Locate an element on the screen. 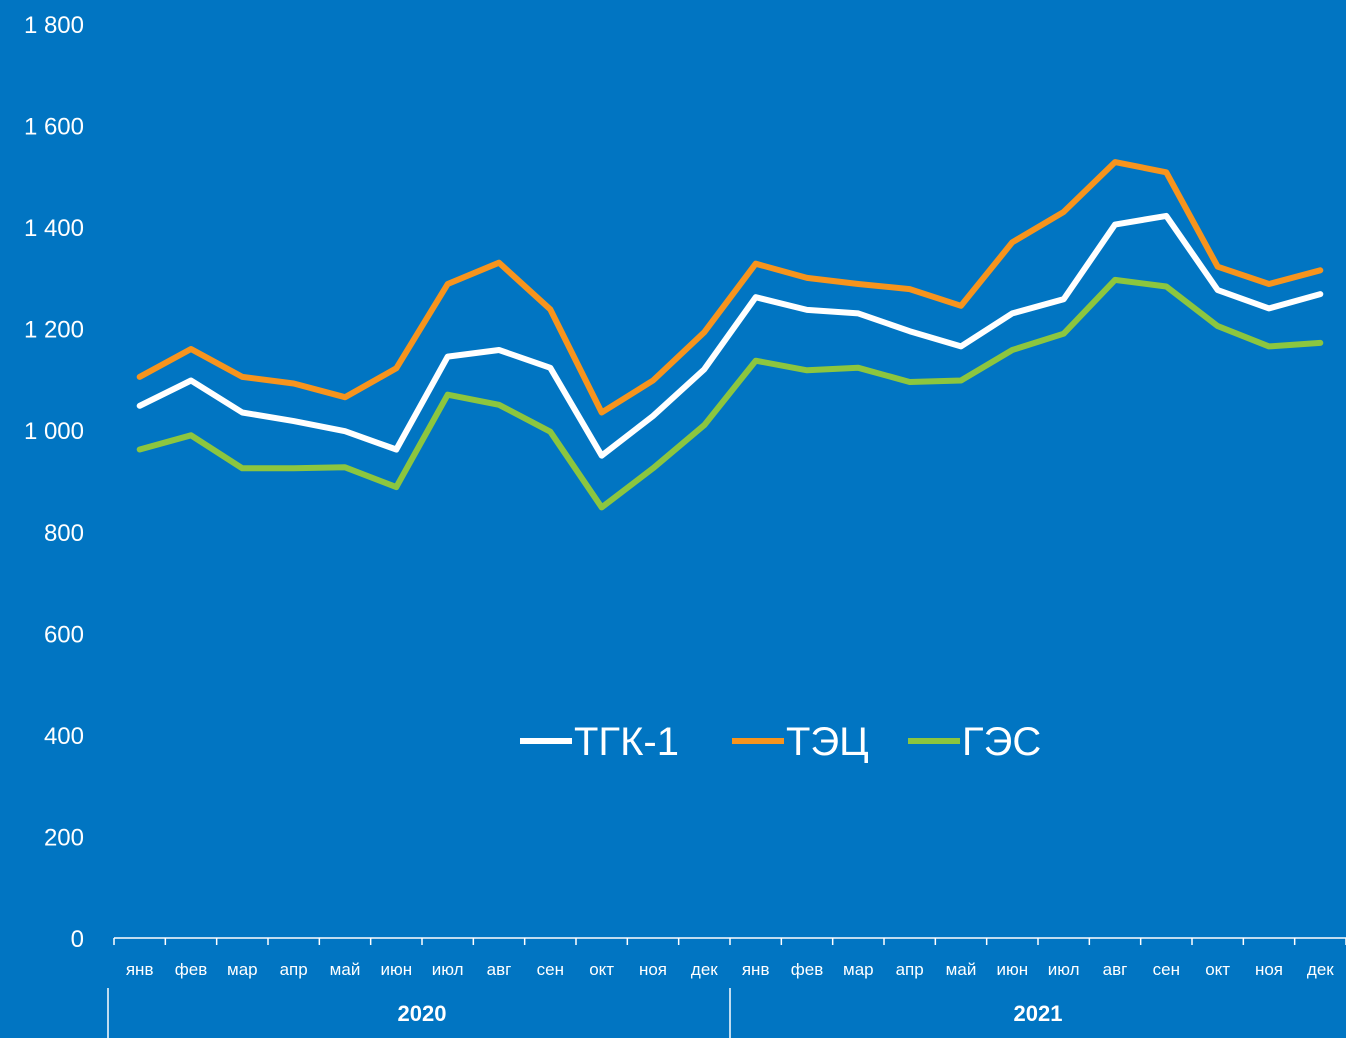 The height and width of the screenshot is (1038, 1346). y-tick-label: 600 is located at coordinates (64, 634).